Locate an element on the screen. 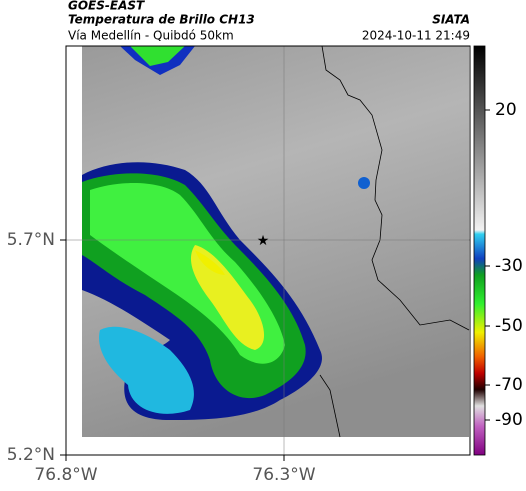  subtitle: Vía Medellín - Quibdó 50km is located at coordinates (151, 36).